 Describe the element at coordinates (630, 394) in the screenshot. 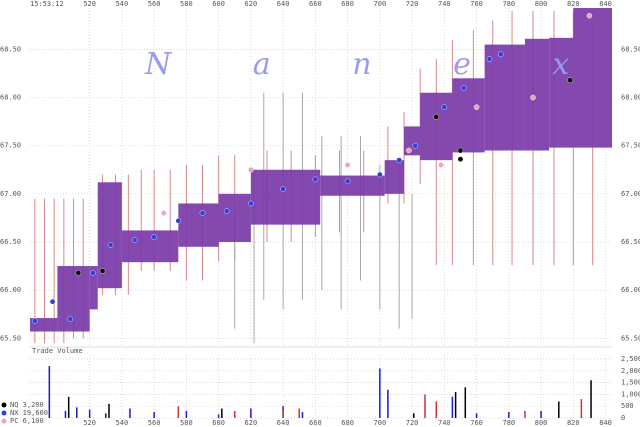

I see `y-tick-label: 1,000` at that location.